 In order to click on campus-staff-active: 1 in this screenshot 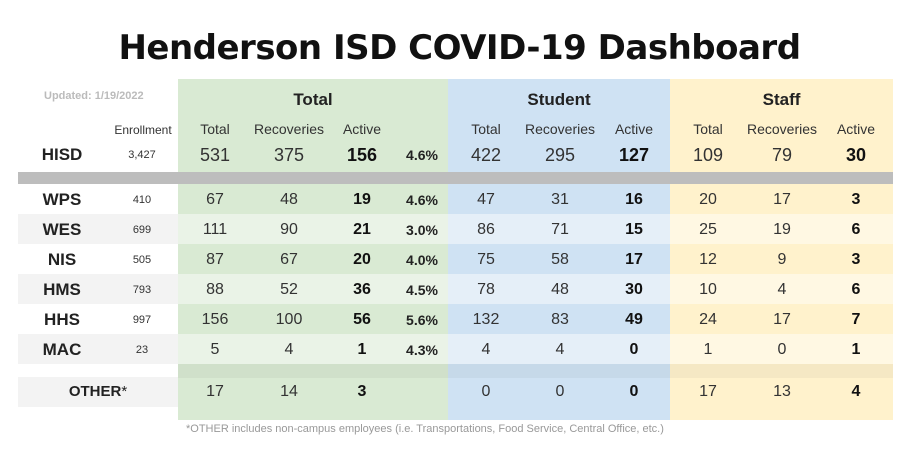, I will do `click(856, 349)`.